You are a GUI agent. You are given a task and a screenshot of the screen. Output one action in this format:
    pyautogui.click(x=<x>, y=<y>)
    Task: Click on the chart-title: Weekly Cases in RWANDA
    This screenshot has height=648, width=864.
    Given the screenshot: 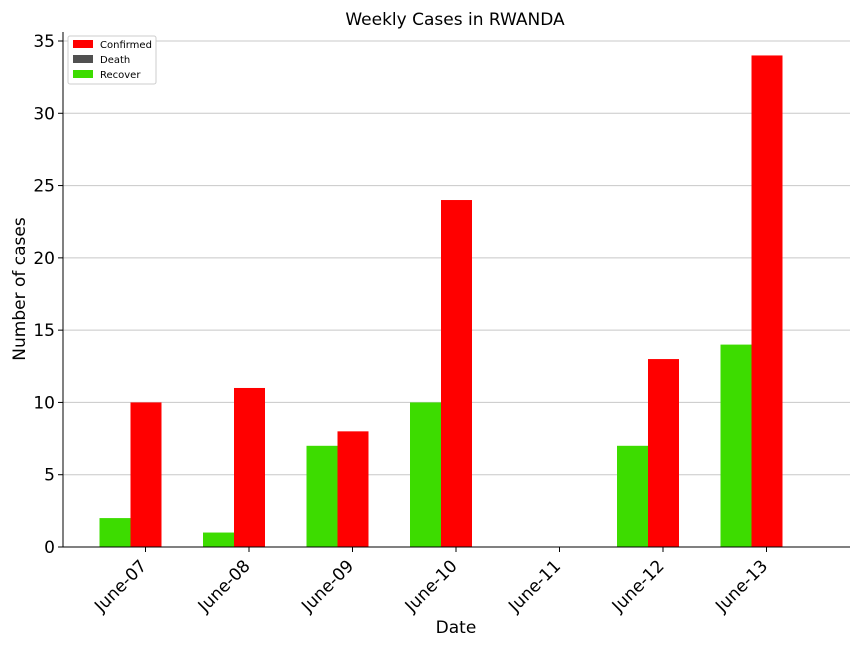 What is the action you would take?
    pyautogui.click(x=455, y=20)
    